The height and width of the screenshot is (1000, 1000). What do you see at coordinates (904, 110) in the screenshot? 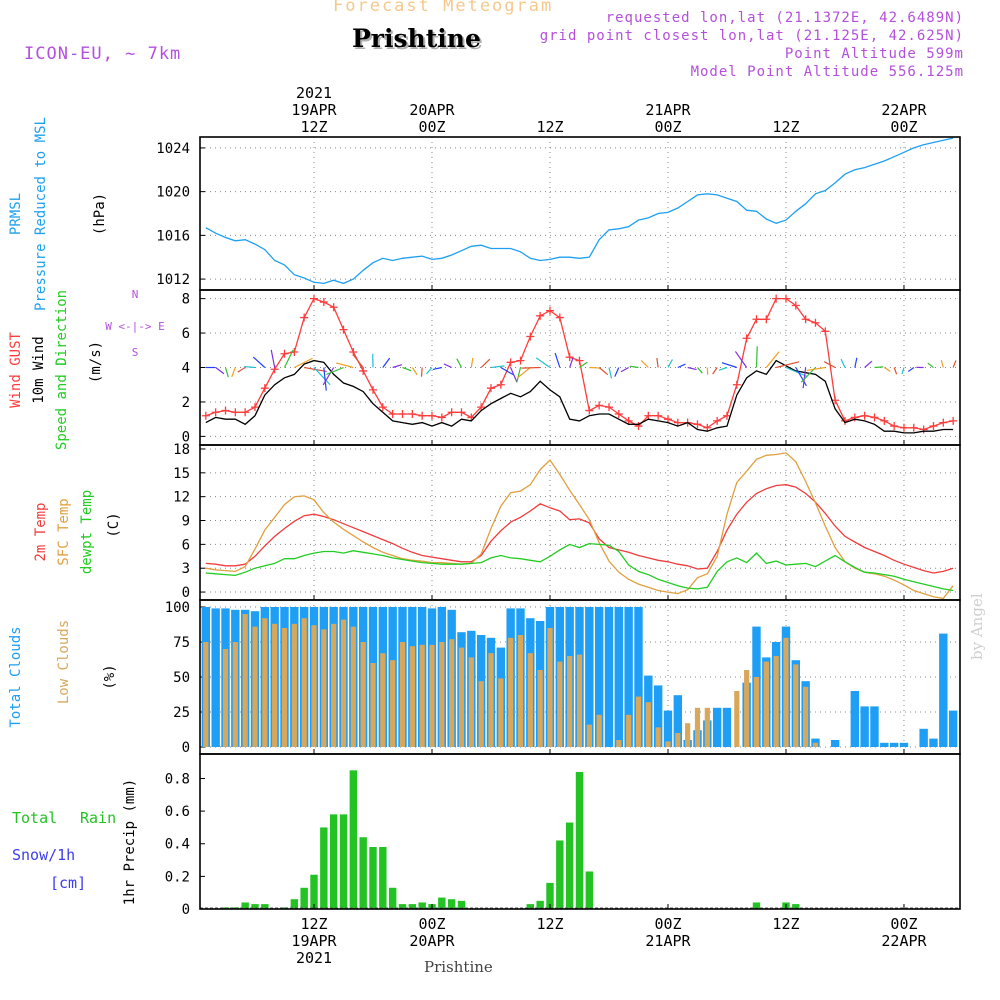
I see `top-time-label-5-0: 22APR` at bounding box center [904, 110].